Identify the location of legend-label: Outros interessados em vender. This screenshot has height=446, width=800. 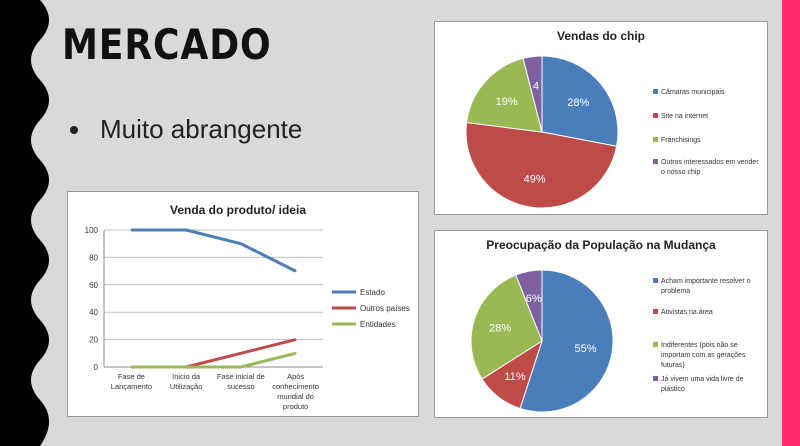
(710, 162).